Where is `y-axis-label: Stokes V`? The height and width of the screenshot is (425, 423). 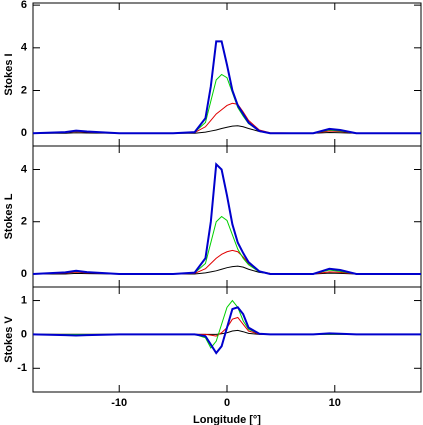
y-axis-label: Stokes V is located at coordinates (9, 339).